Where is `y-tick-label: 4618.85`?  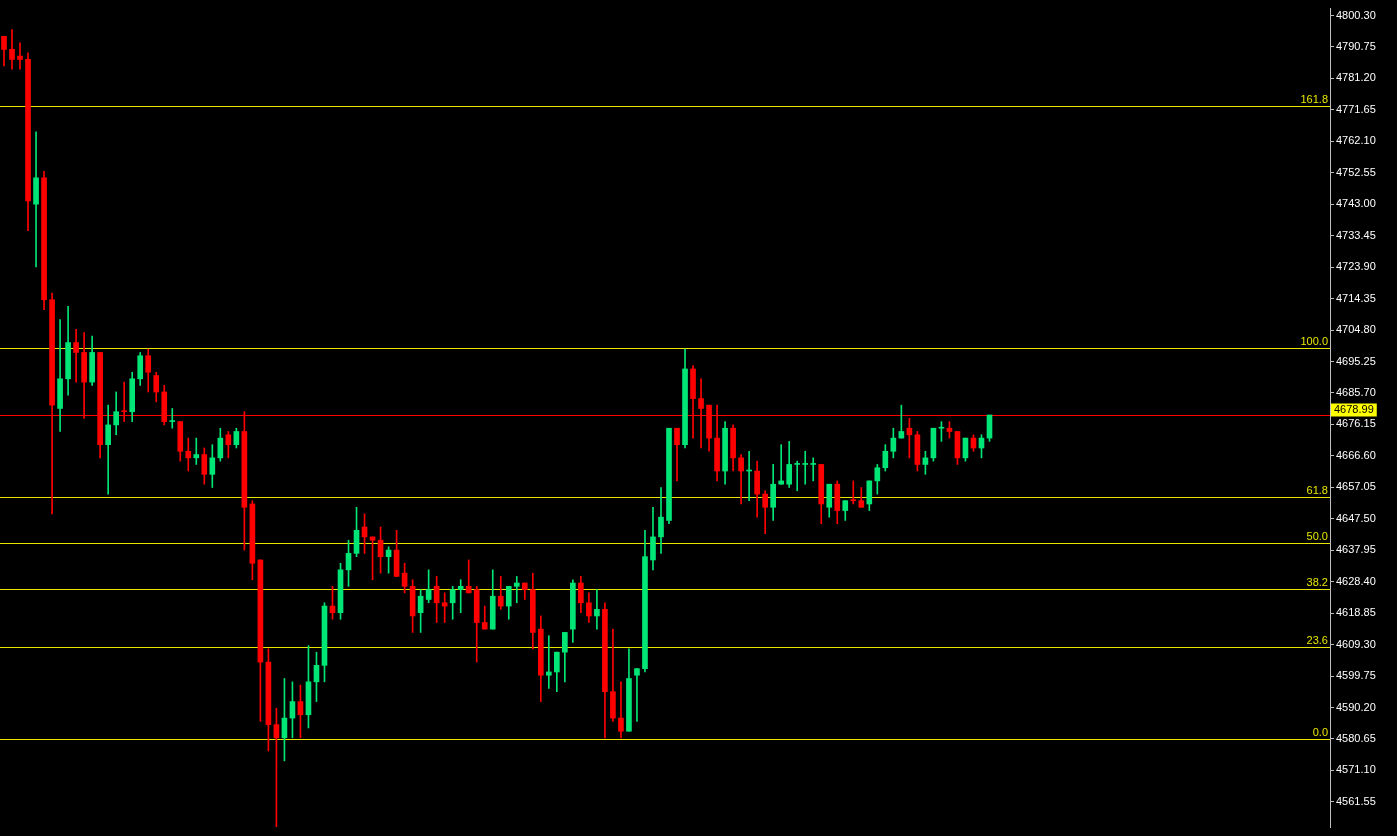
y-tick-label: 4618.85 is located at coordinates (1356, 612).